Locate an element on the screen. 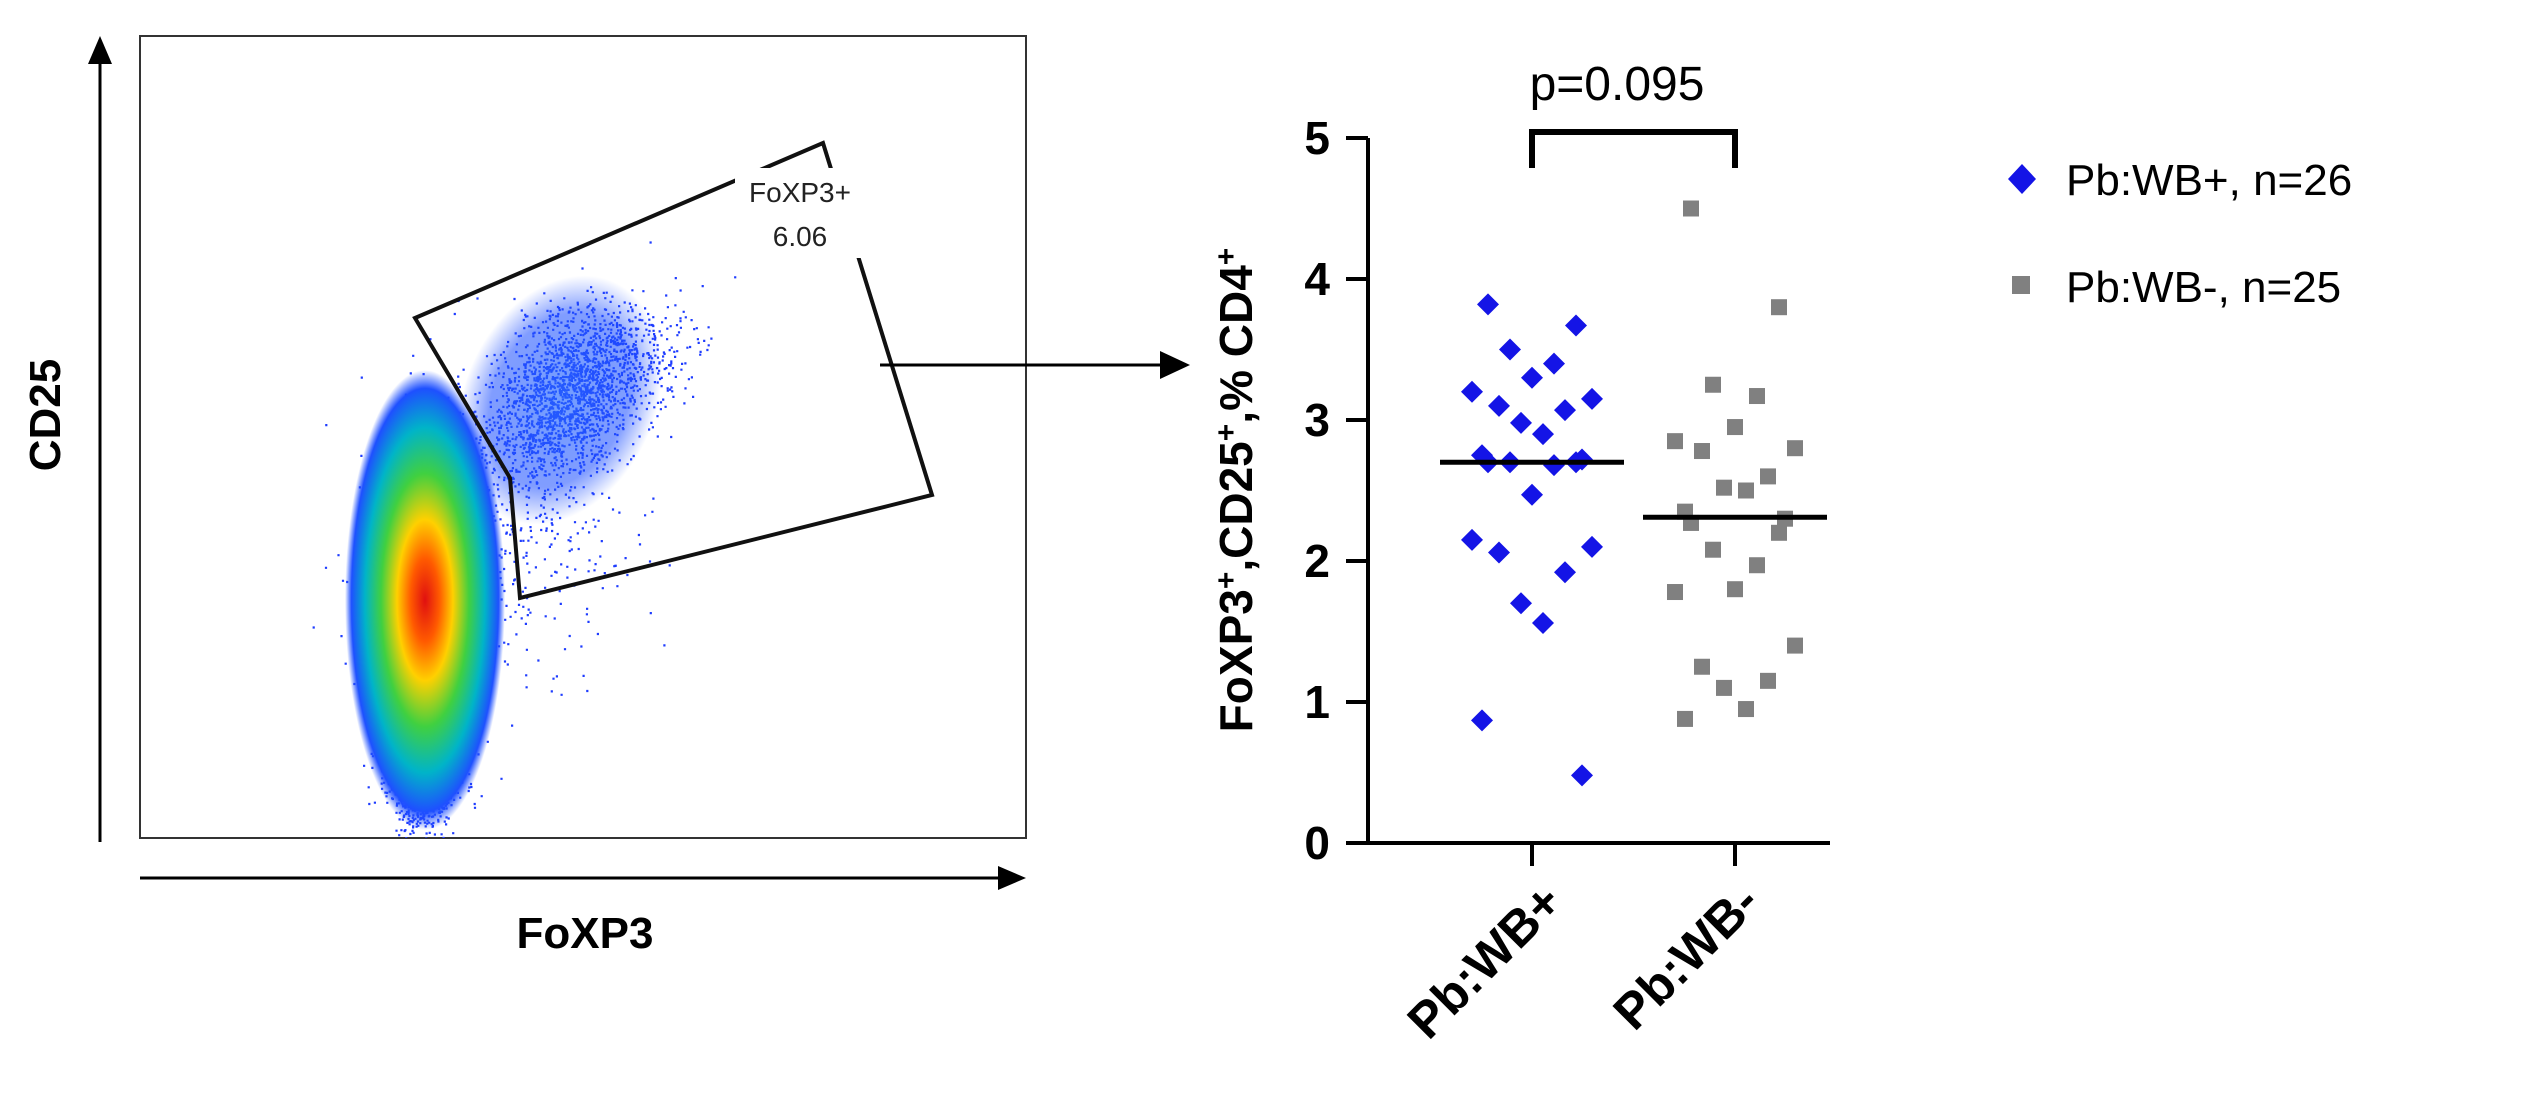 The height and width of the screenshot is (1101, 2536). x-ticks is located at coordinates (1633, 854).